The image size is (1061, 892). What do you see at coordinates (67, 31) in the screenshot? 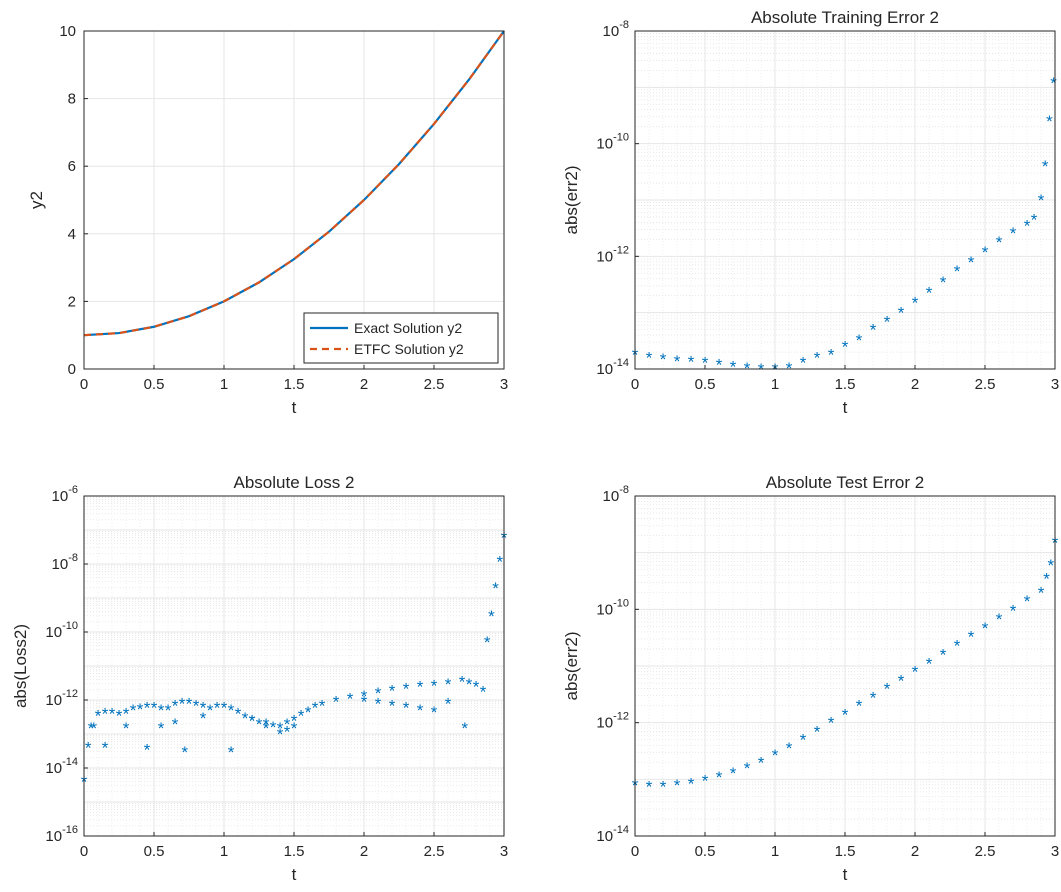
I see `y-tick-label: 10` at bounding box center [67, 31].